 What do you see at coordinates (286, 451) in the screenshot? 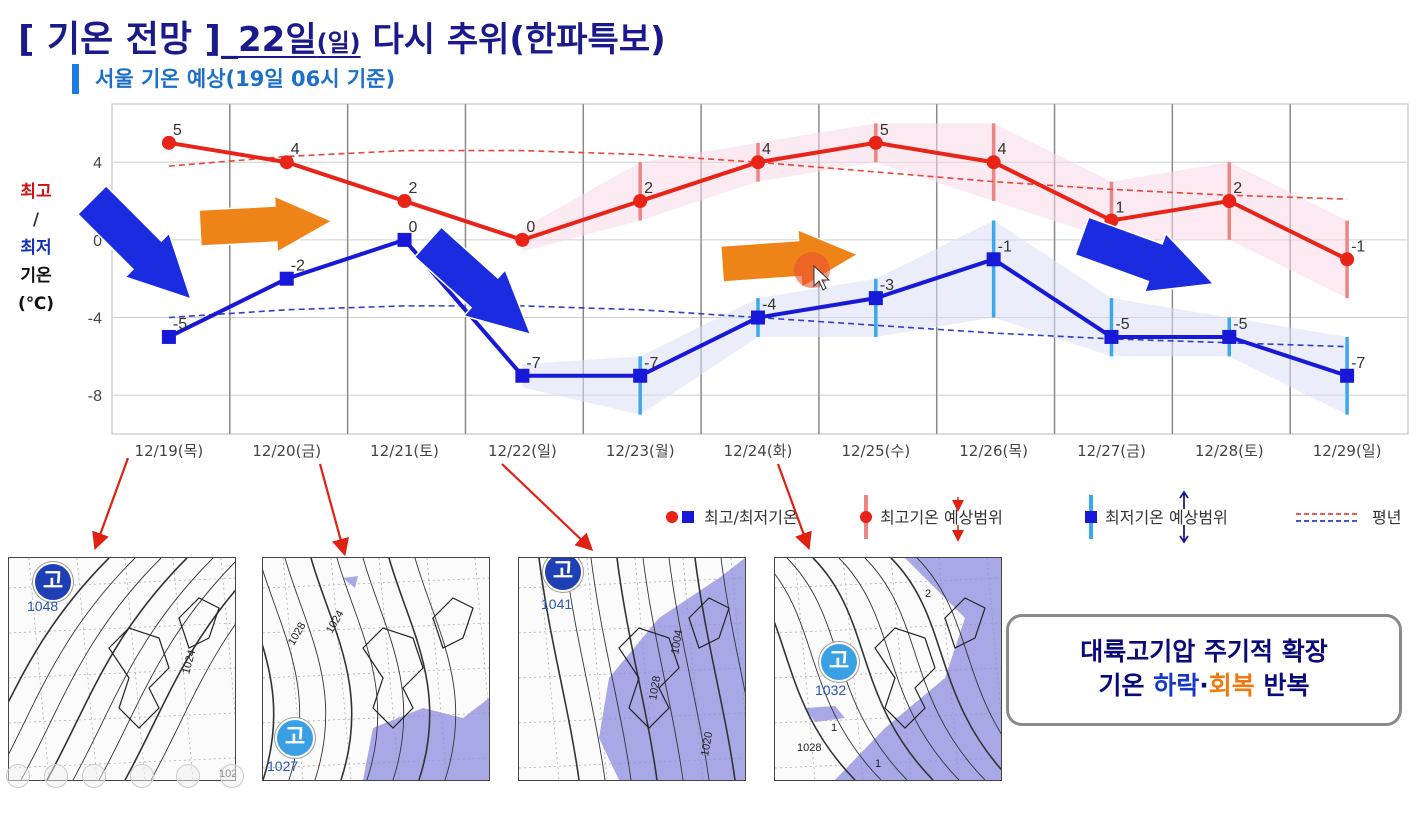
I see `x-tick-label: 12/20(금)` at bounding box center [286, 451].